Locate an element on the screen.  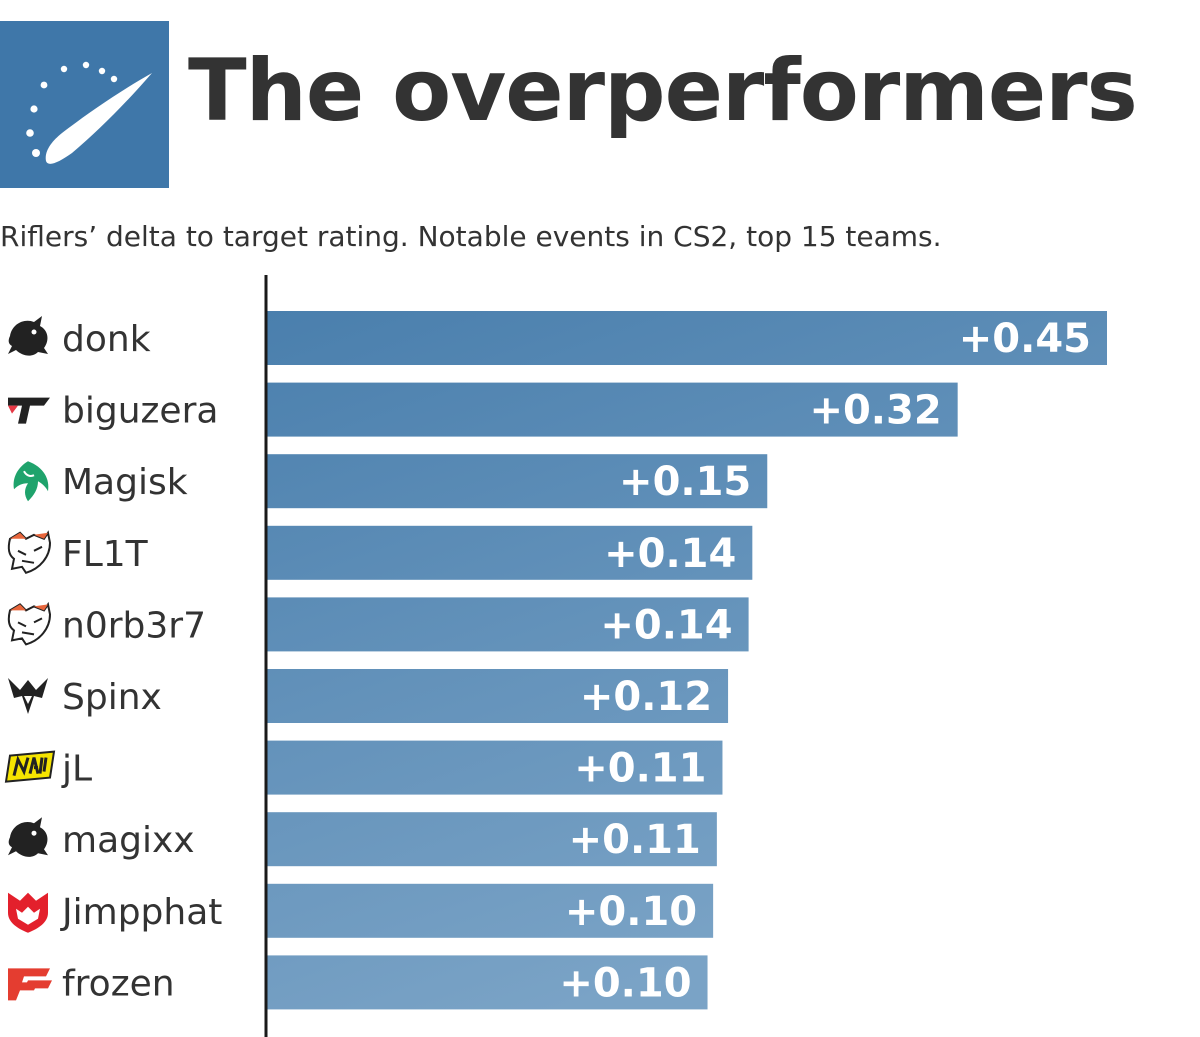
navi-icon is located at coordinates (30, 766).